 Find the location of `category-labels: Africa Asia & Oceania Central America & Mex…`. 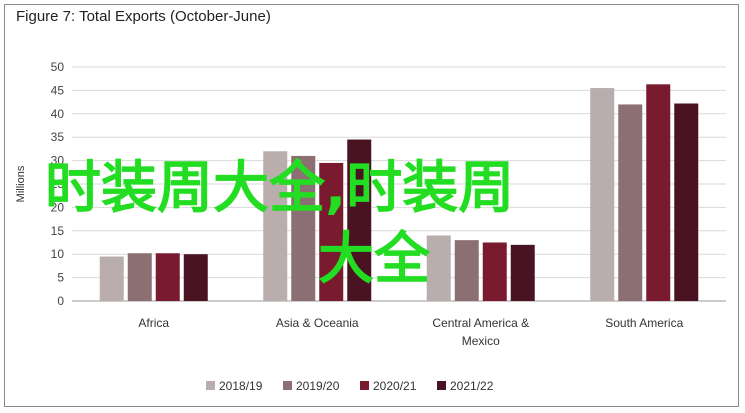

category-labels: Africa Asia & Oceania Central America & Mex… is located at coordinates (410, 332).